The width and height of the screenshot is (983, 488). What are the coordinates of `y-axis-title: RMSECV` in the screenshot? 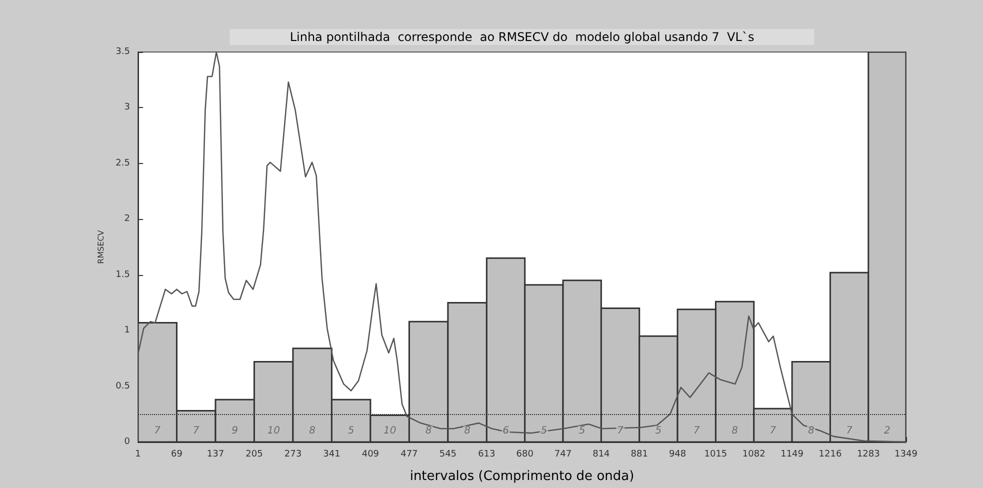 It's located at (101, 247).